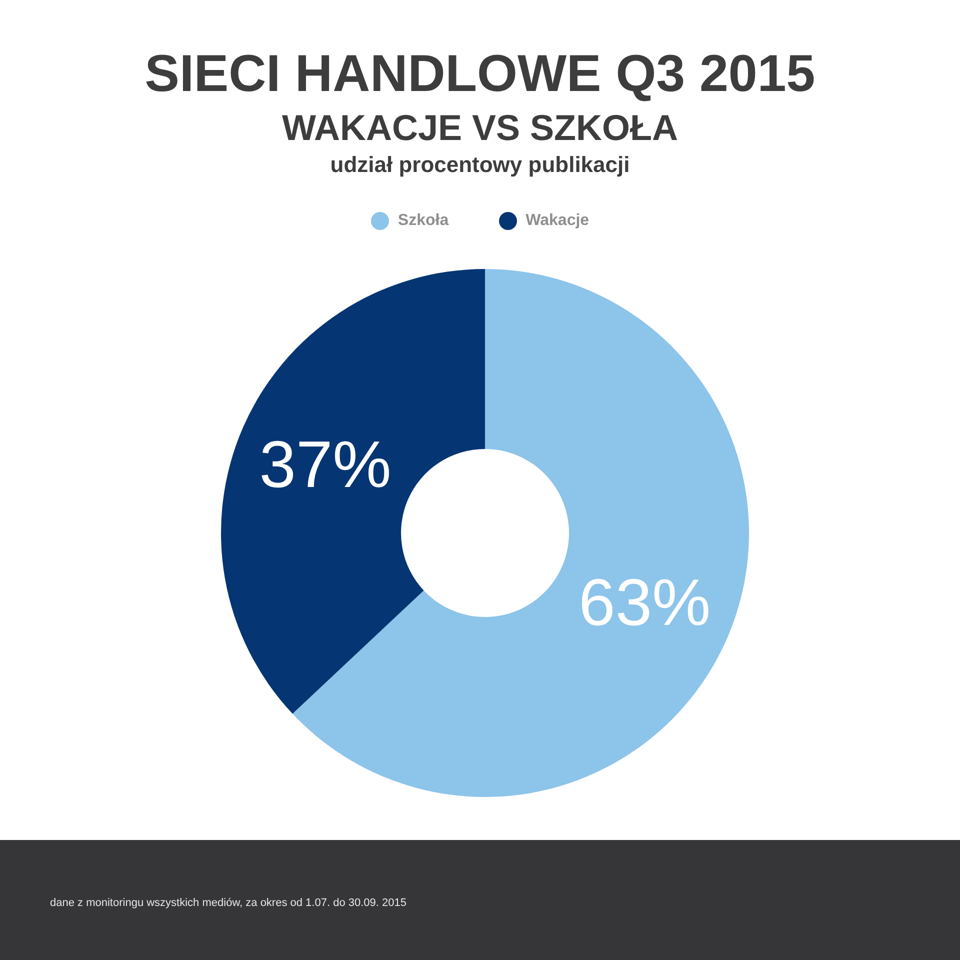 The height and width of the screenshot is (960, 960). What do you see at coordinates (325, 463) in the screenshot?
I see `data-label: 37%` at bounding box center [325, 463].